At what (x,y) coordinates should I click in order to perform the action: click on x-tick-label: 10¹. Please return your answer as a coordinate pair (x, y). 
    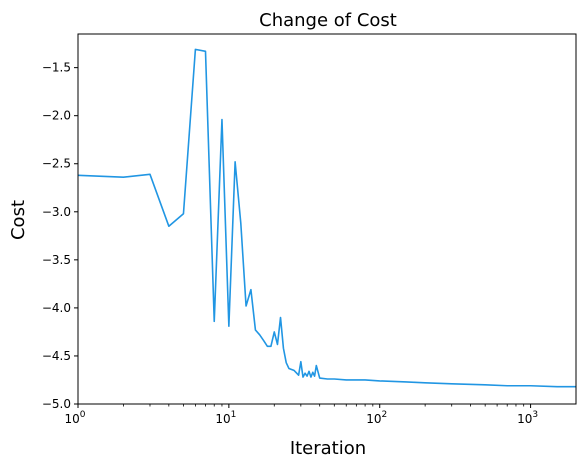
    Looking at the image, I should click on (225, 418).